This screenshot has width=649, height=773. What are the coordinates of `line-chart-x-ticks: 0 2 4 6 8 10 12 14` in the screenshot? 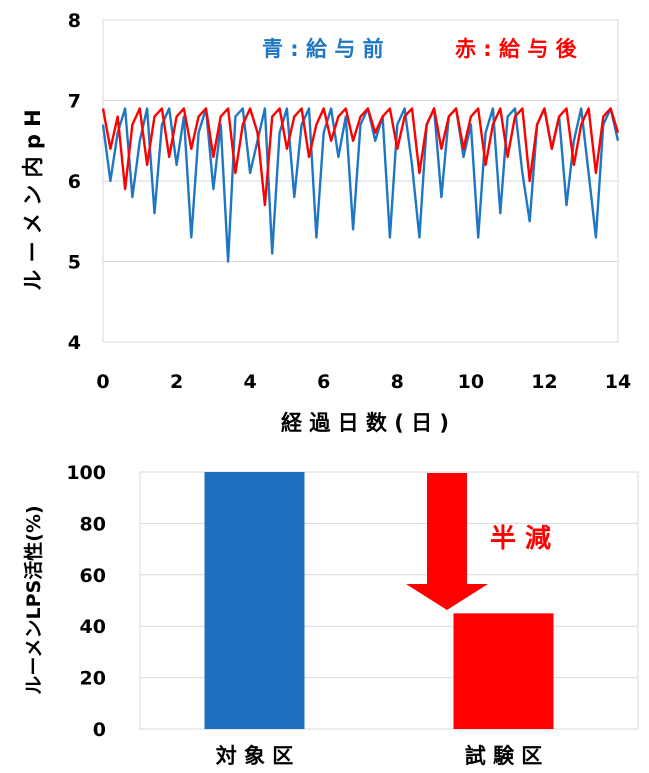 It's located at (363, 382).